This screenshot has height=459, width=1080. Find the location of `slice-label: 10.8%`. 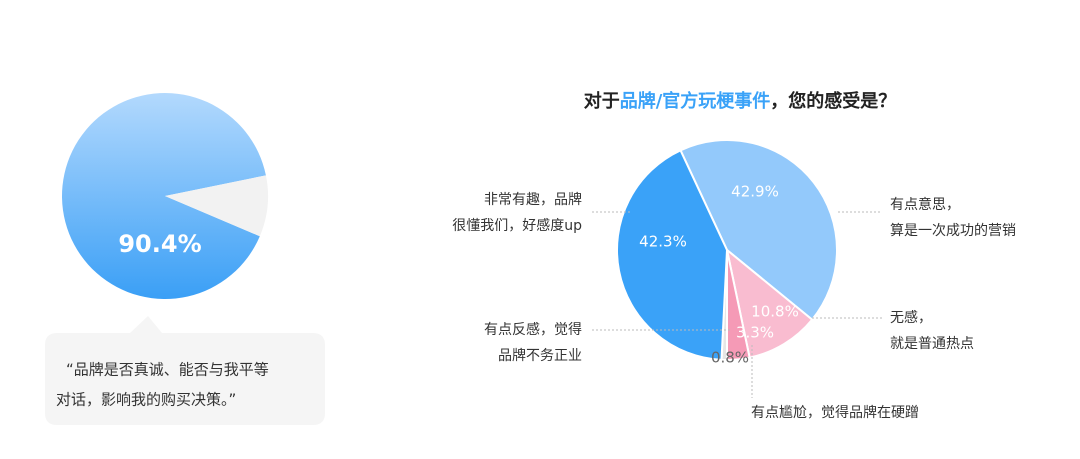

slice-label: 10.8% is located at coordinates (775, 312).